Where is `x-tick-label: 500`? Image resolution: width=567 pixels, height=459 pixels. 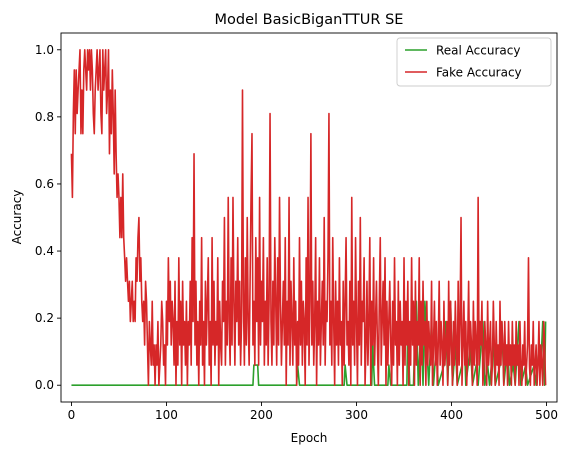
x-tick-label: 500 is located at coordinates (546, 415).